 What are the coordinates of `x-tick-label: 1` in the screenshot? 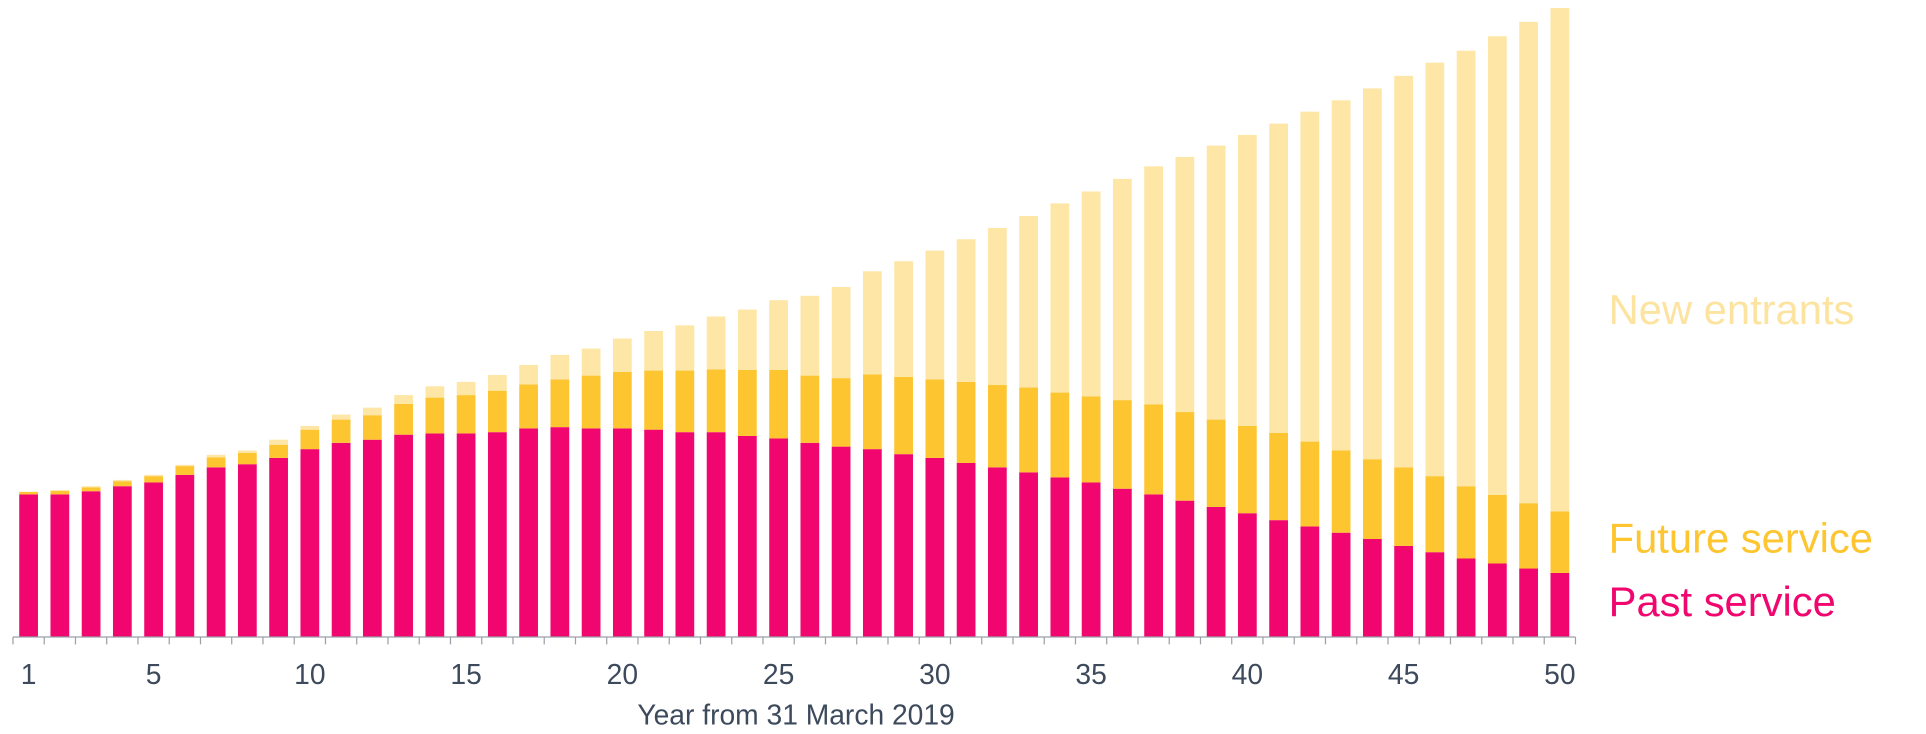 It's located at (29, 674).